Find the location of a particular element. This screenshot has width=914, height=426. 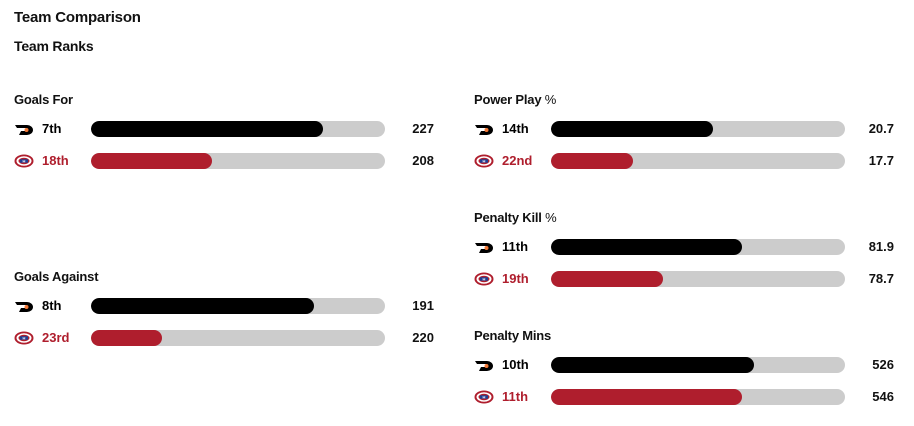

away-value: 546 is located at coordinates (883, 396).